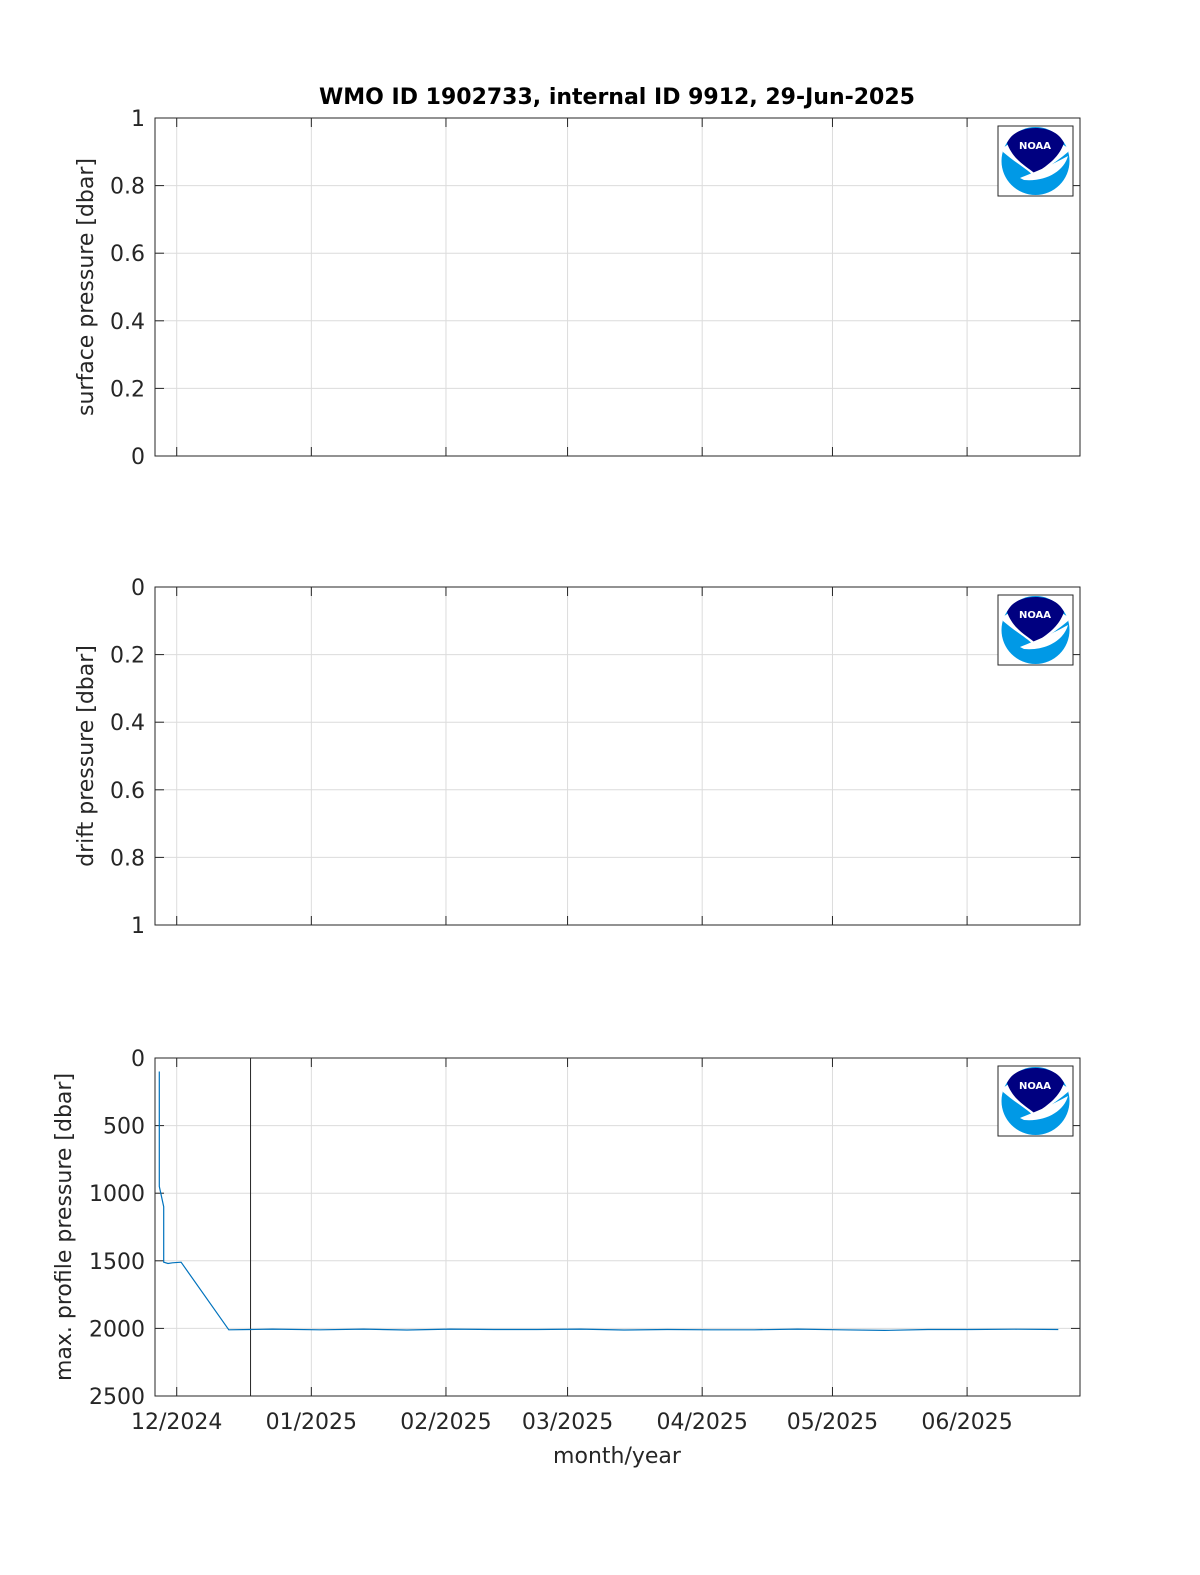 This screenshot has width=1200, height=1575. Describe the element at coordinates (64, 1227) in the screenshot. I see `max-profile-pressure-y-axis-label: max. profile pressure [dbar]` at that location.